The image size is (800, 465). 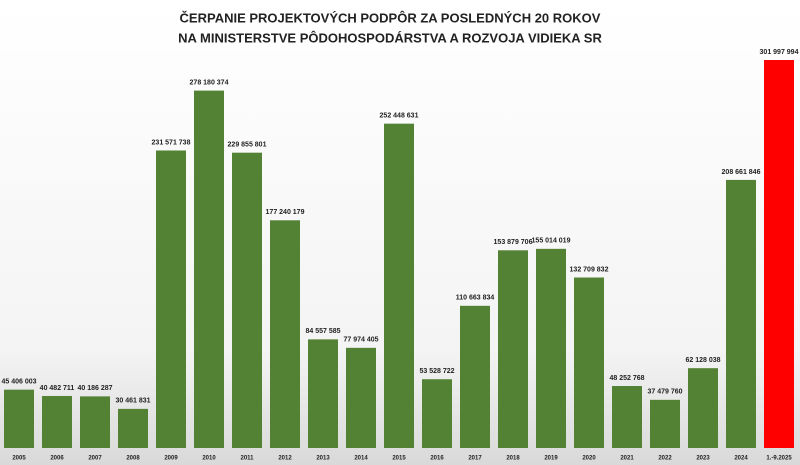 What do you see at coordinates (361, 459) in the screenshot?
I see `x-tick-label: 2014` at bounding box center [361, 459].